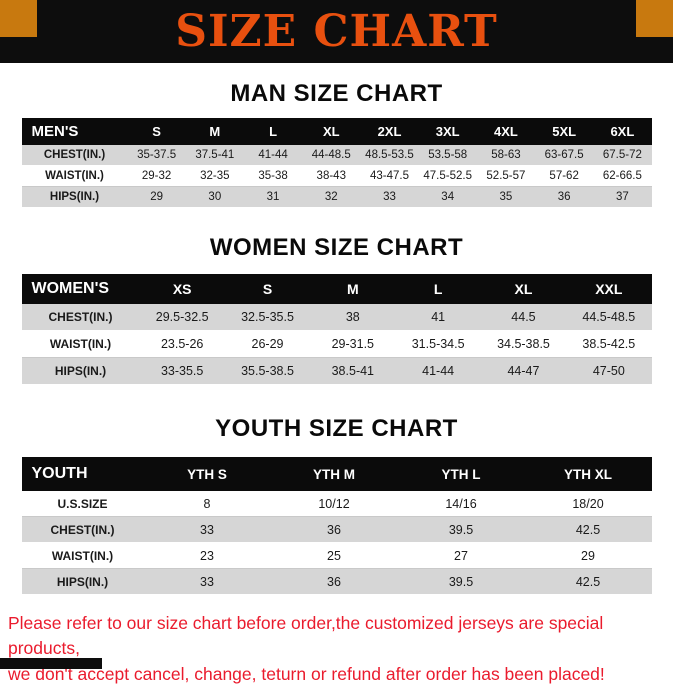 Image resolution: width=673 pixels, height=687 pixels. Describe the element at coordinates (267, 371) in the screenshot. I see `size-value-cell: 35.5-38.5` at that location.